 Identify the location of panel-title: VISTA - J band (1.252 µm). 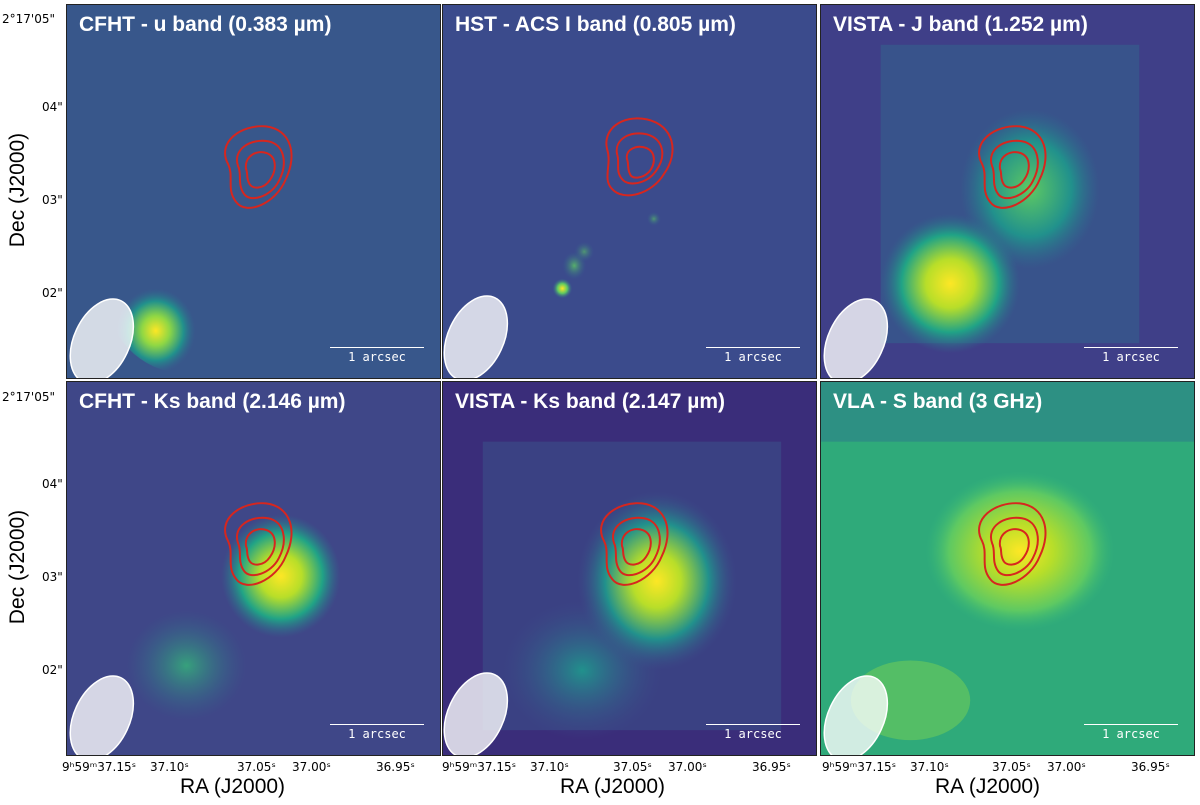
(960, 24).